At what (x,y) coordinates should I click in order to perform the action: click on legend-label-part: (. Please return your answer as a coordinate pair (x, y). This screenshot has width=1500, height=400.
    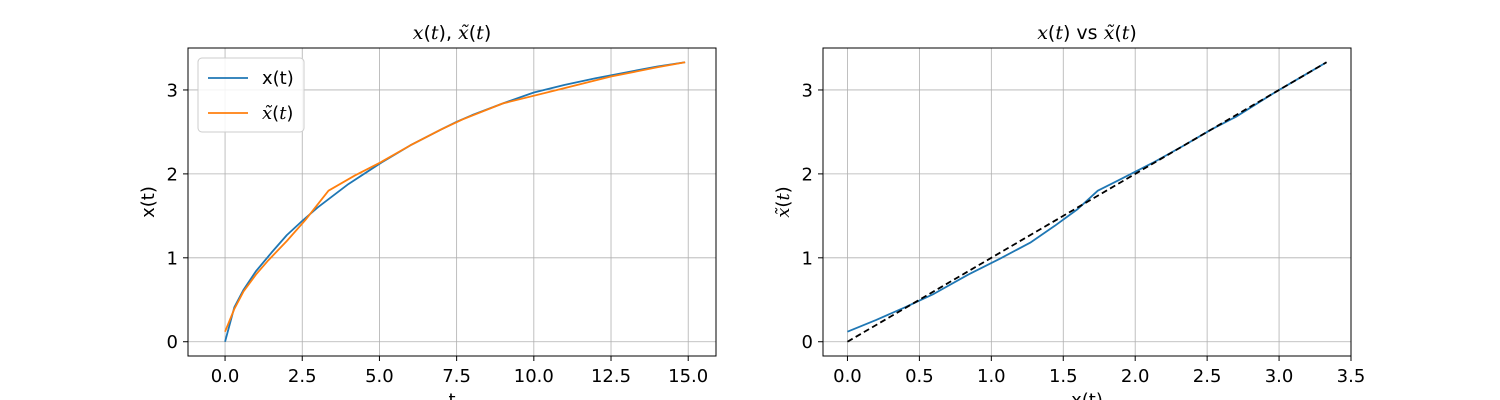
    Looking at the image, I should click on (275, 113).